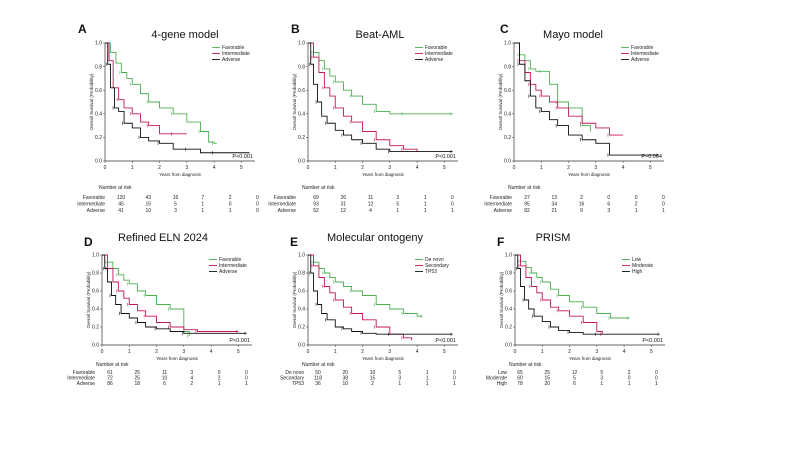 Image resolution: width=800 pixels, height=450 pixels. What do you see at coordinates (436, 48) in the screenshot?
I see `legend-label: Favorable` at bounding box center [436, 48].